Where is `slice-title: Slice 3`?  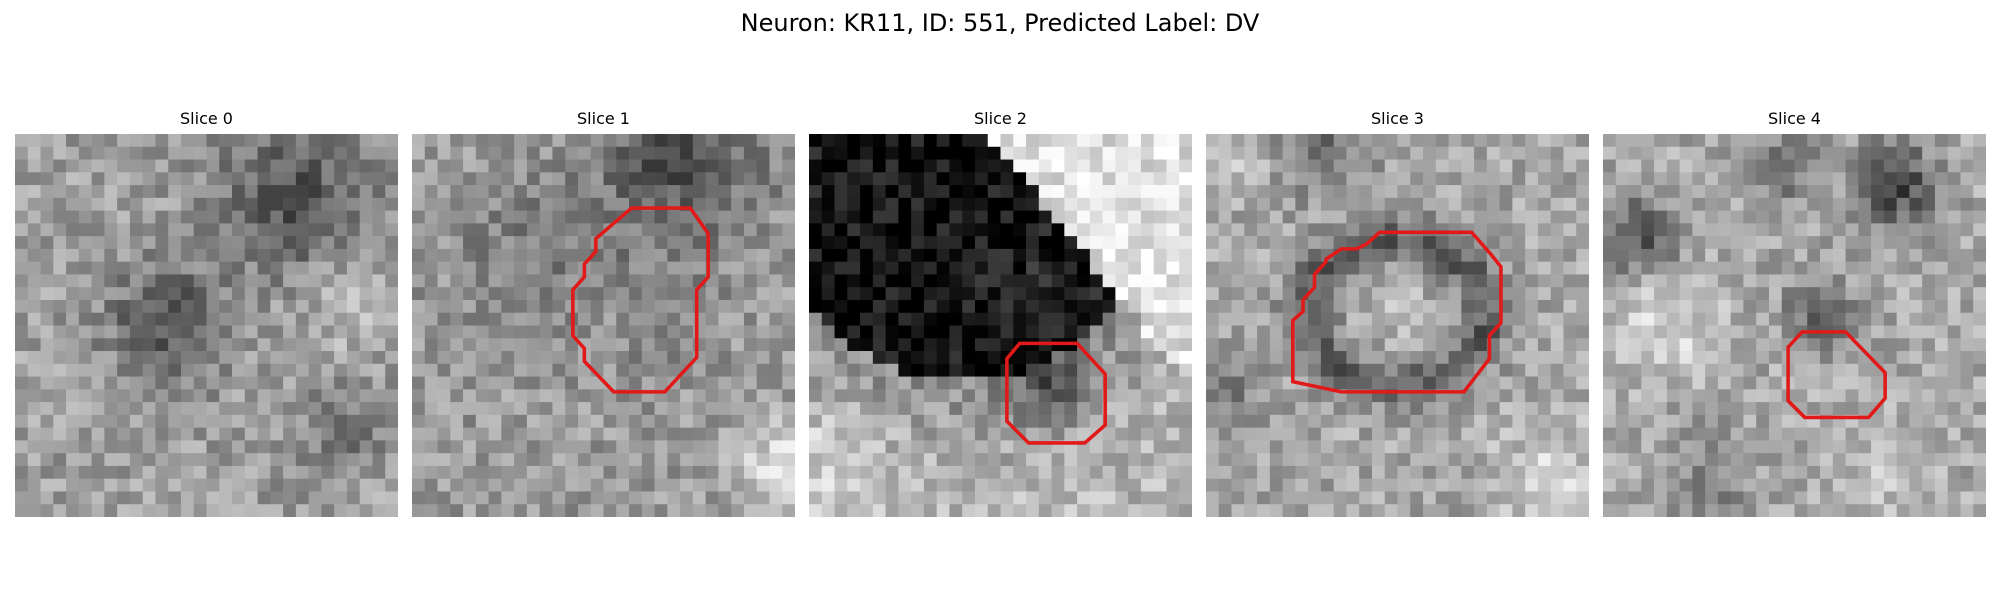 slice-title: Slice 3 is located at coordinates (1397, 118).